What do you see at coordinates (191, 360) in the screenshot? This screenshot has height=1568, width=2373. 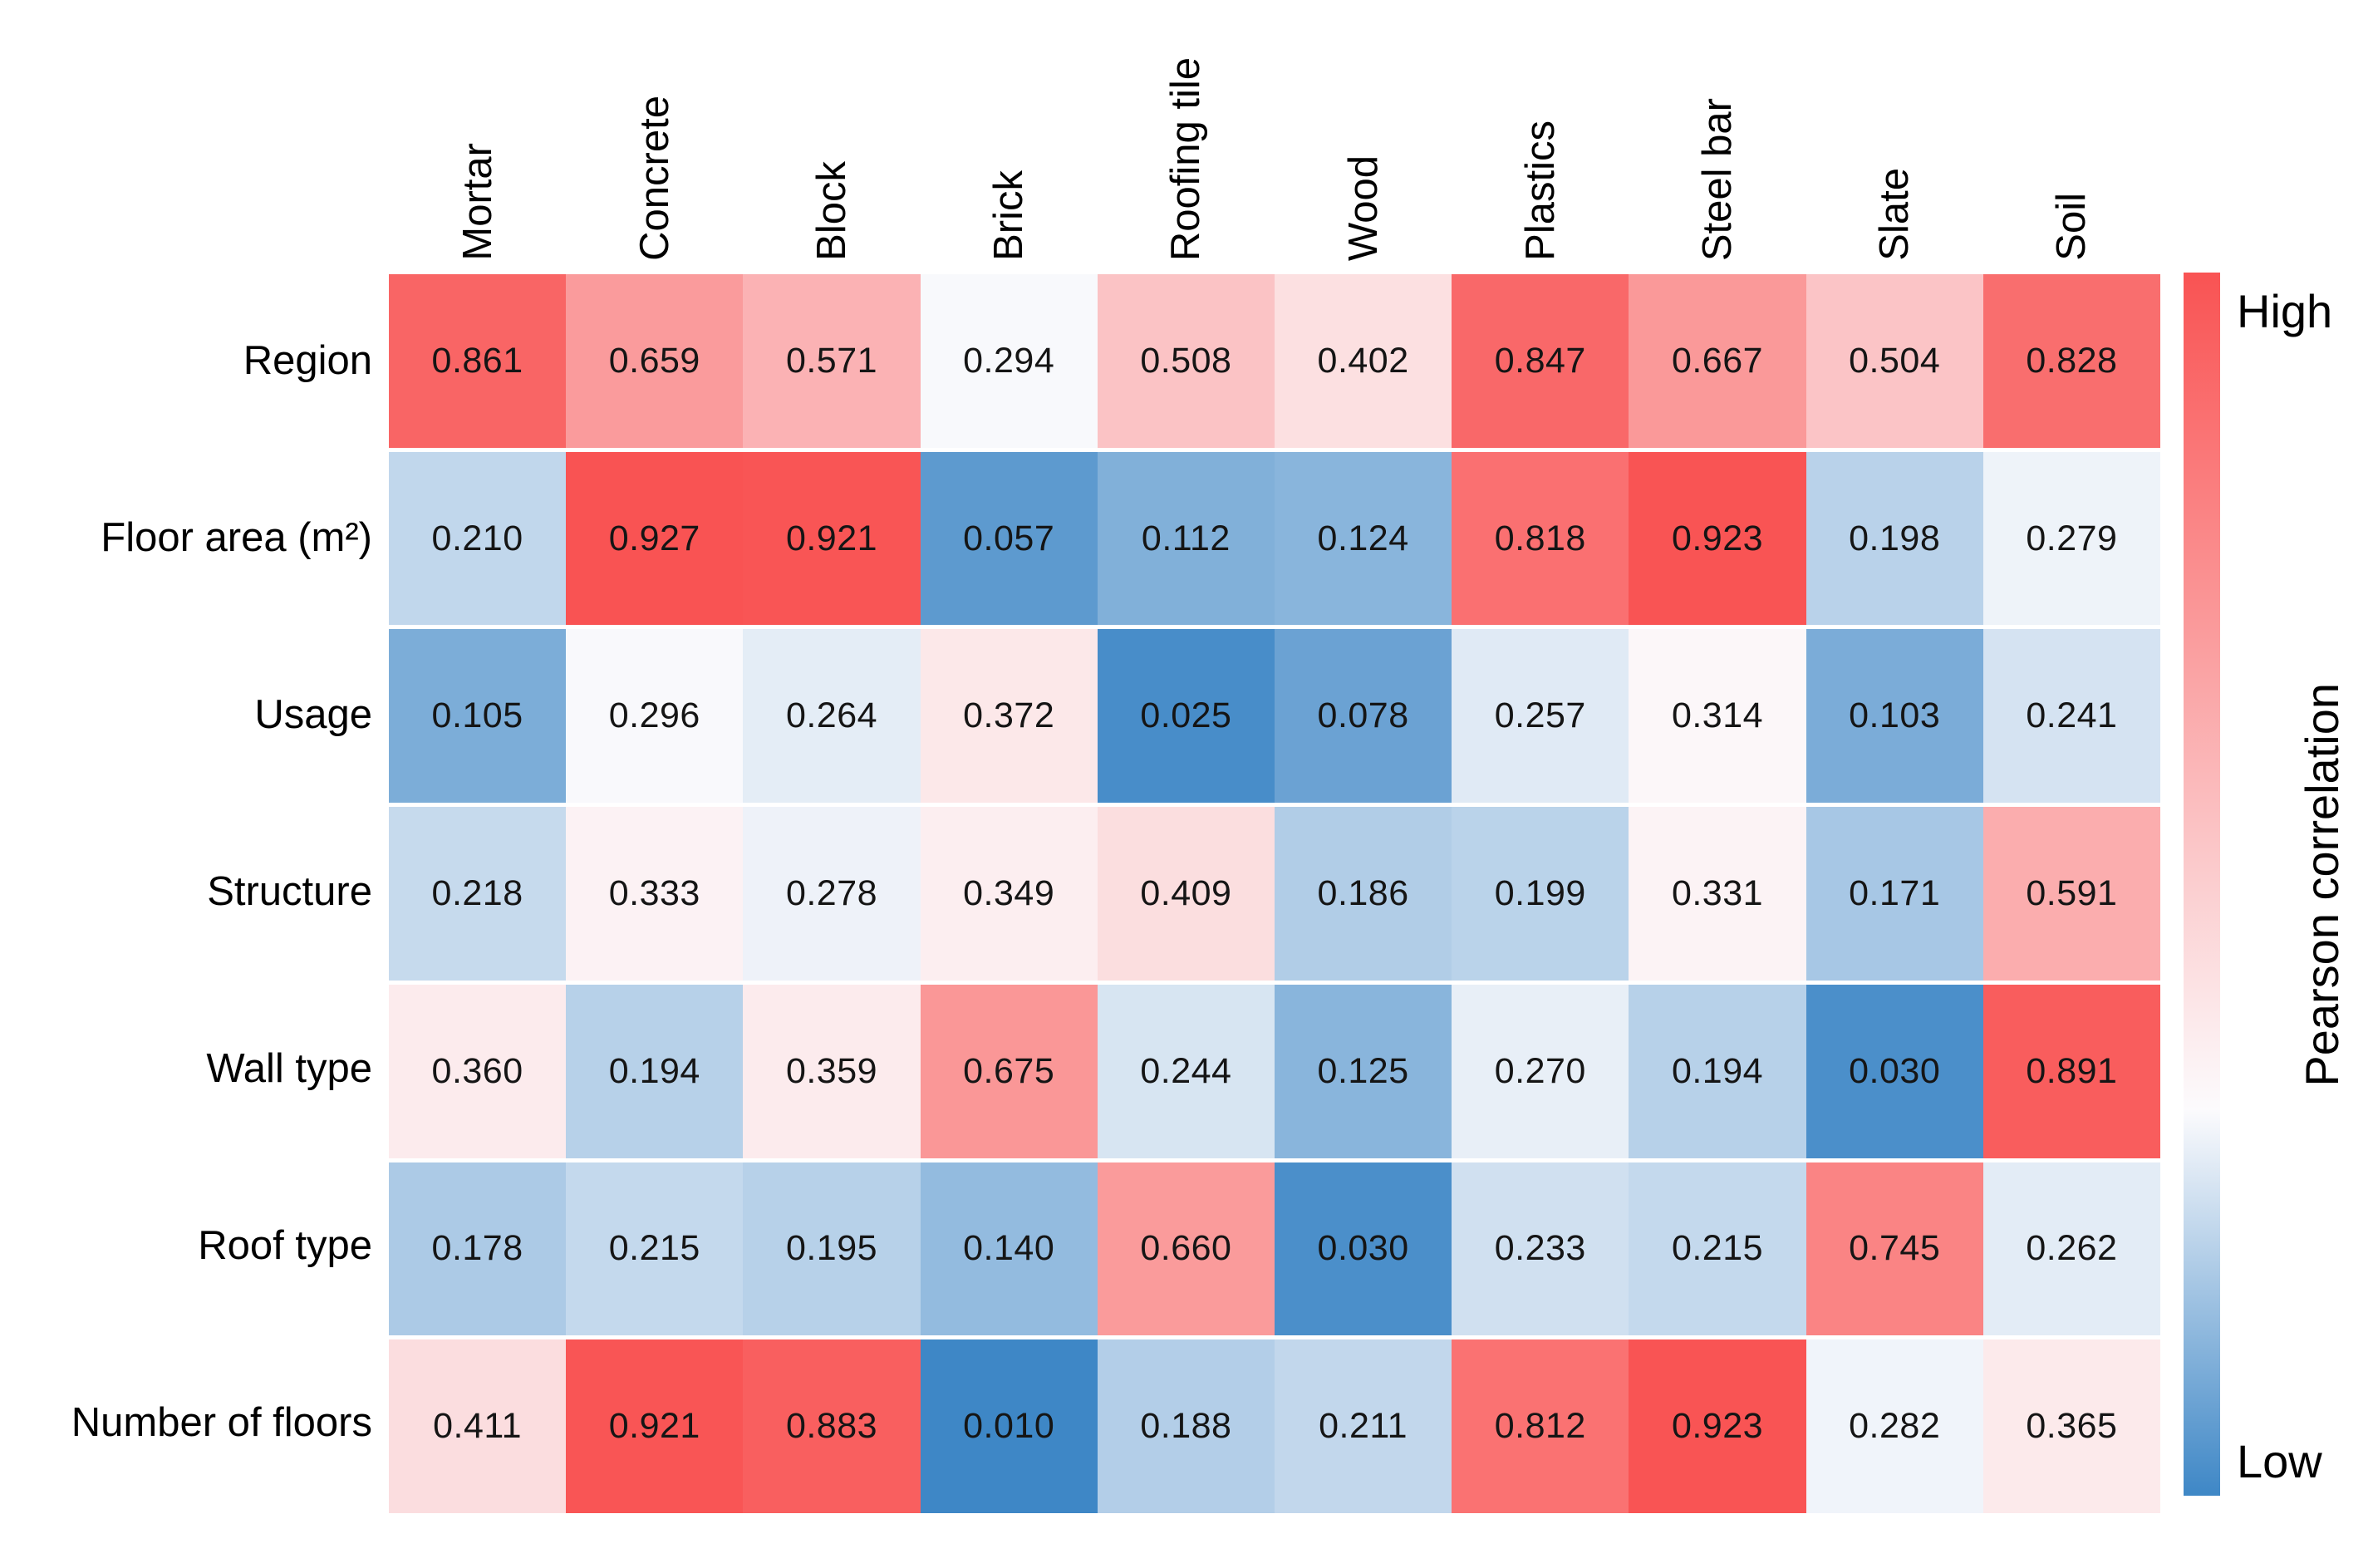 I see `row-label-box: Region` at bounding box center [191, 360].